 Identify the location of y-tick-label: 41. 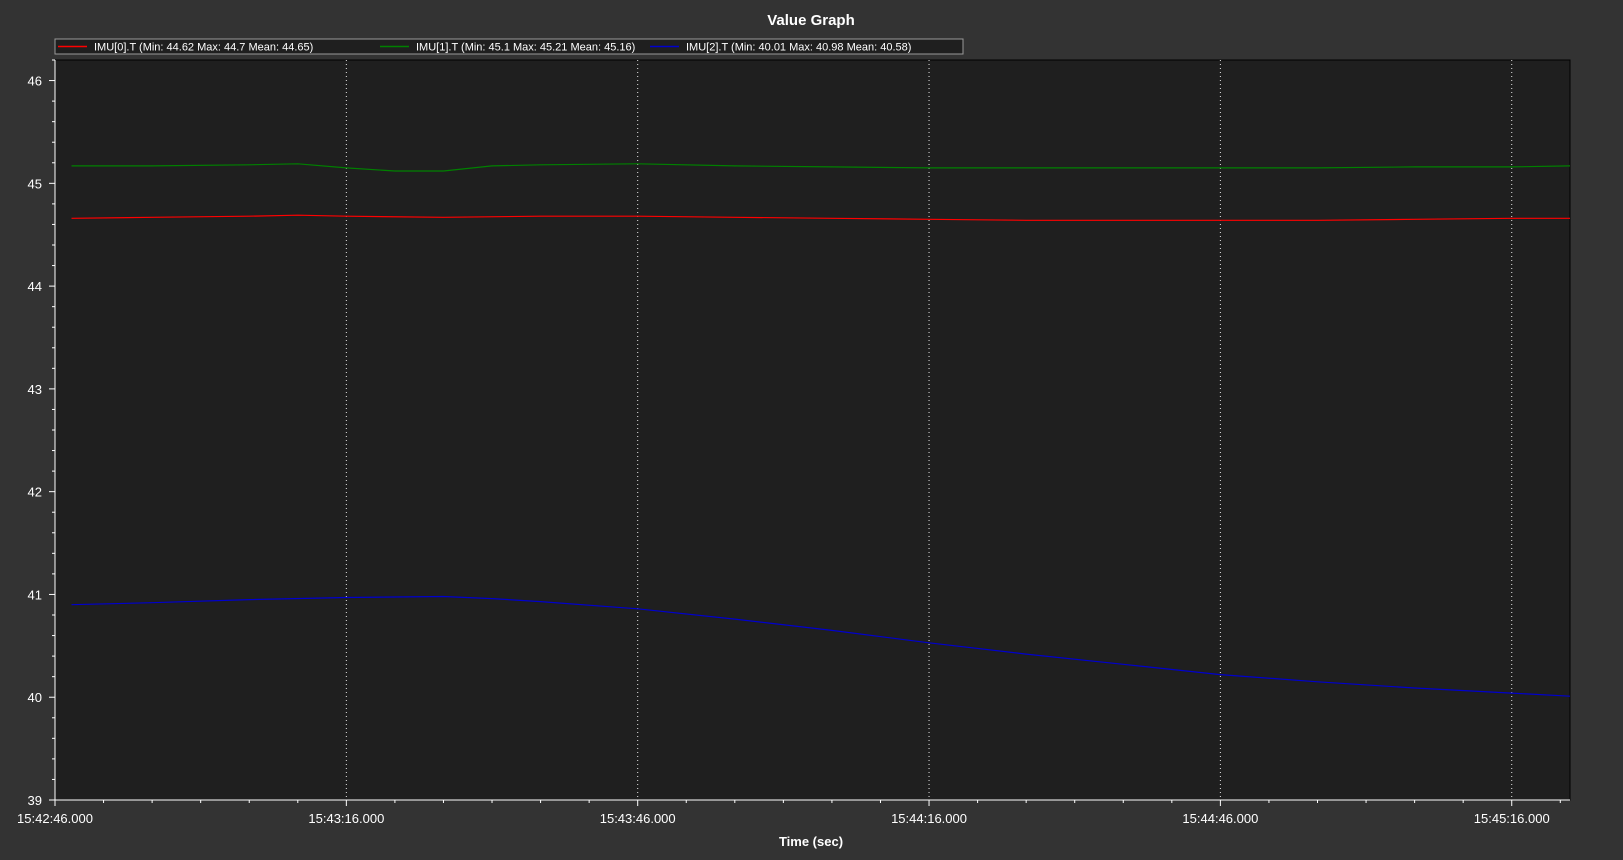
(35, 594).